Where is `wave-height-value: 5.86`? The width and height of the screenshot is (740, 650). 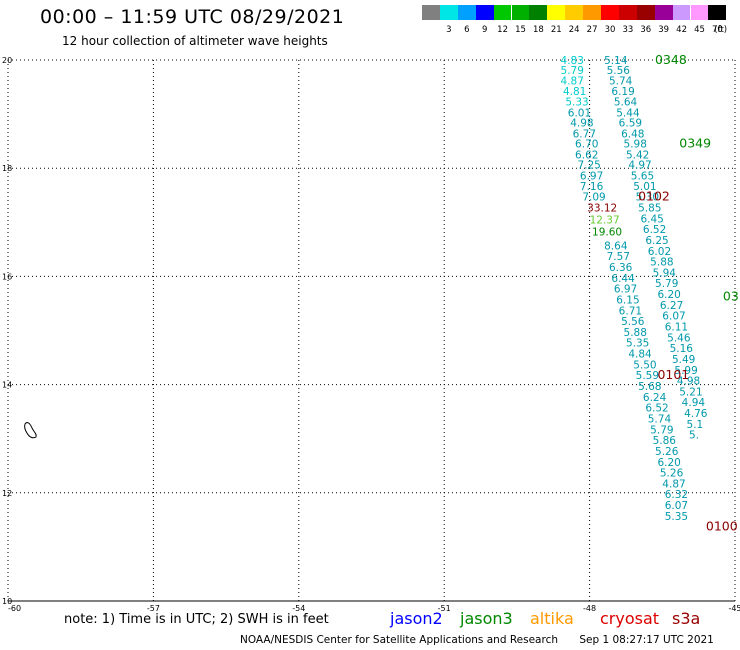 wave-height-value: 5.86 is located at coordinates (665, 441).